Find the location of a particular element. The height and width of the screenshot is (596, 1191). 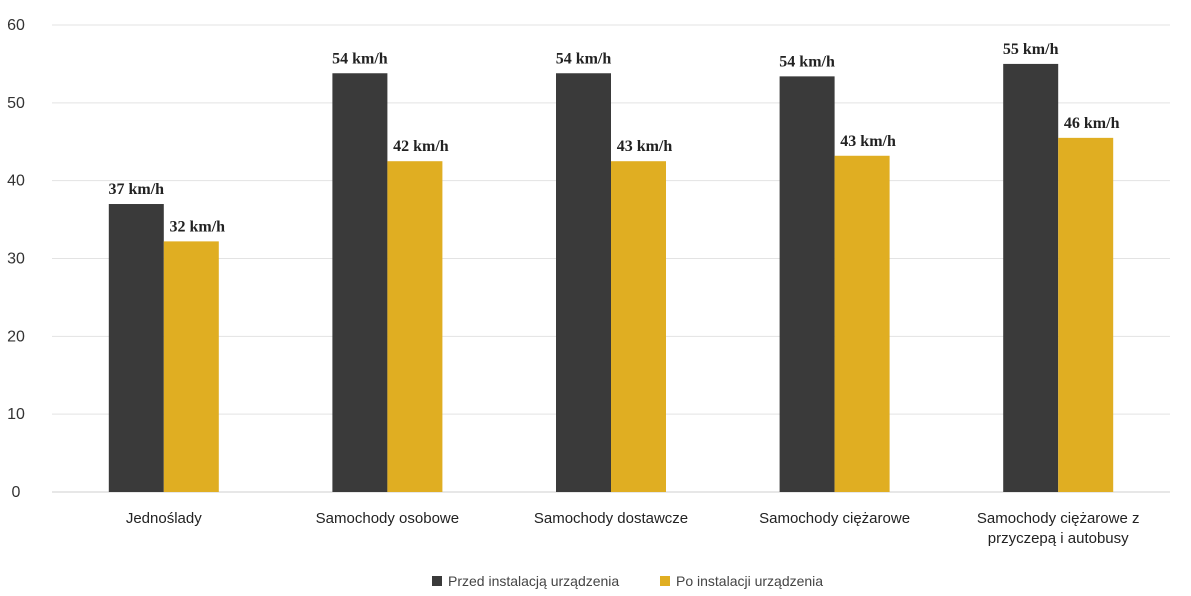

data-label: 42 km/h is located at coordinates (421, 146).